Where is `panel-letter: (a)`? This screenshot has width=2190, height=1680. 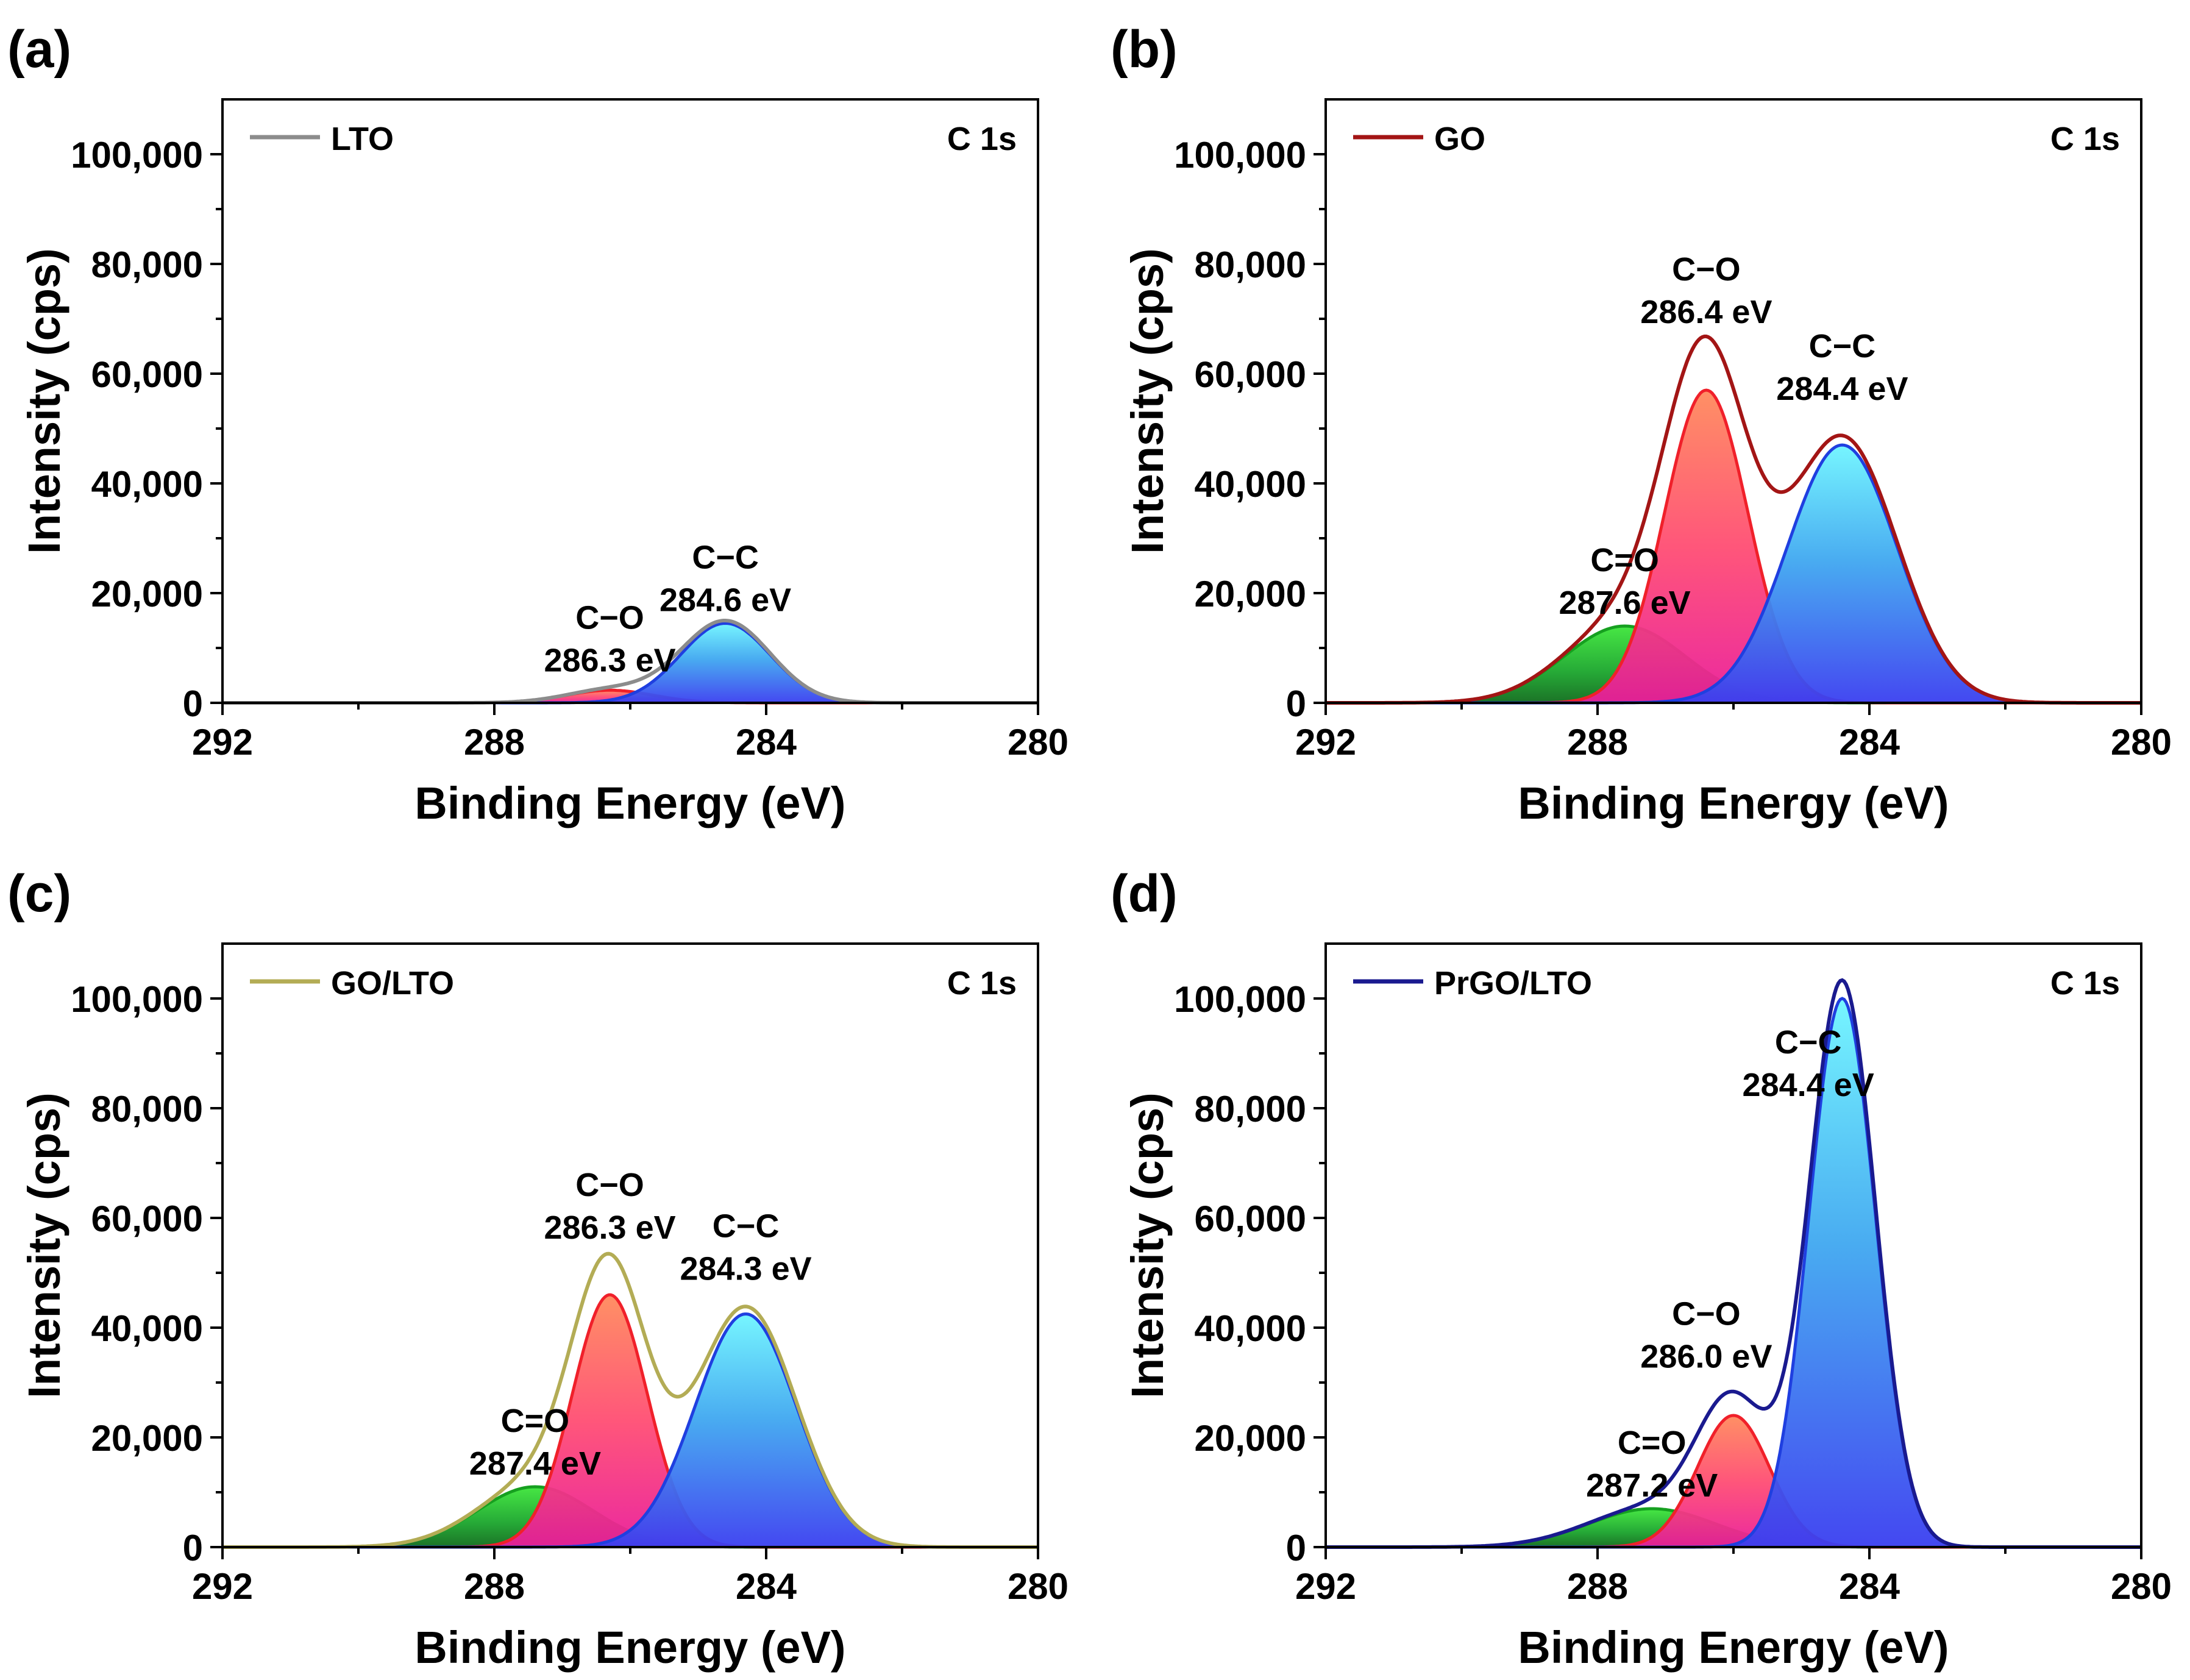 panel-letter: (a) is located at coordinates (39, 49).